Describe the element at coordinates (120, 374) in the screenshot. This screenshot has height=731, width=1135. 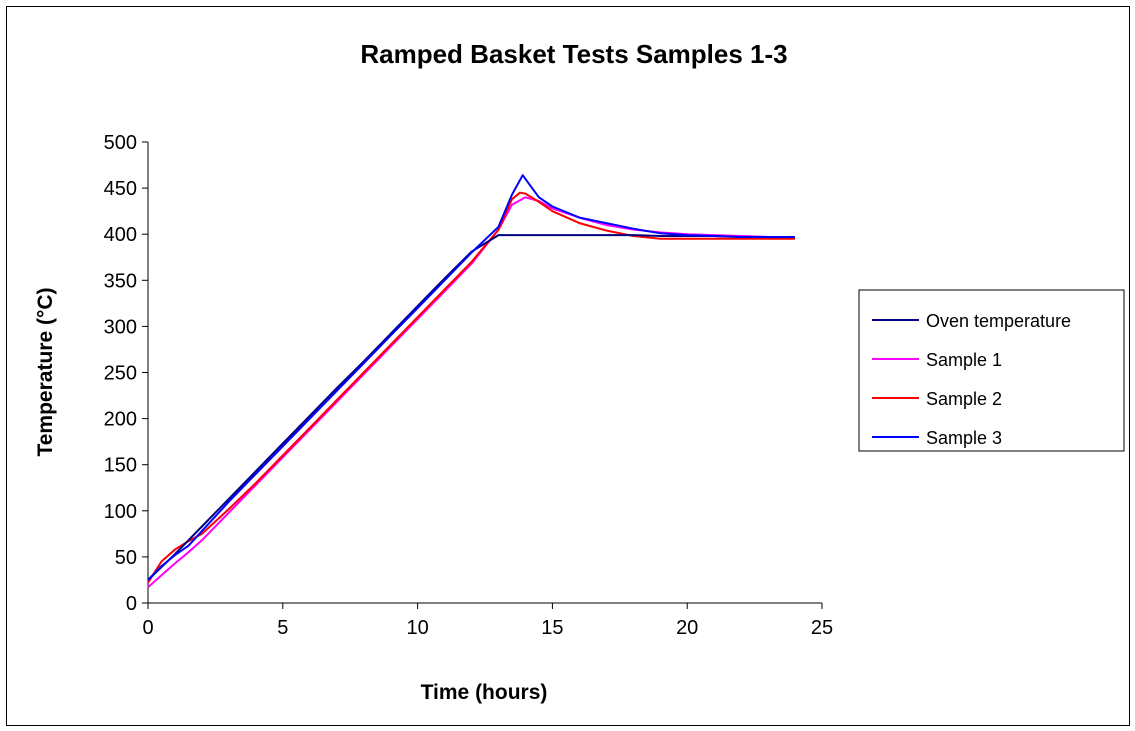
I see `y-tick-label: 250` at that location.